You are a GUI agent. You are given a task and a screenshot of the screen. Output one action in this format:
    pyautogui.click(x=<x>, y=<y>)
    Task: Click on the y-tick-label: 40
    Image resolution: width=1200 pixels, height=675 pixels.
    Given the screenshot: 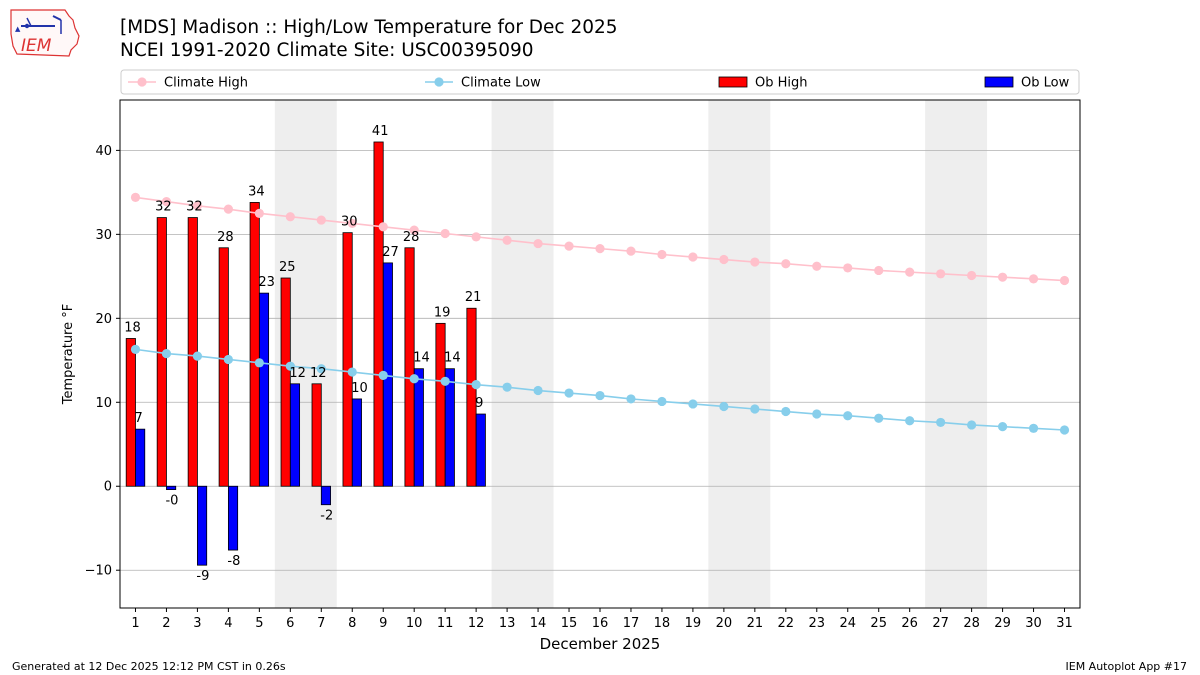 What is the action you would take?
    pyautogui.click(x=103, y=151)
    